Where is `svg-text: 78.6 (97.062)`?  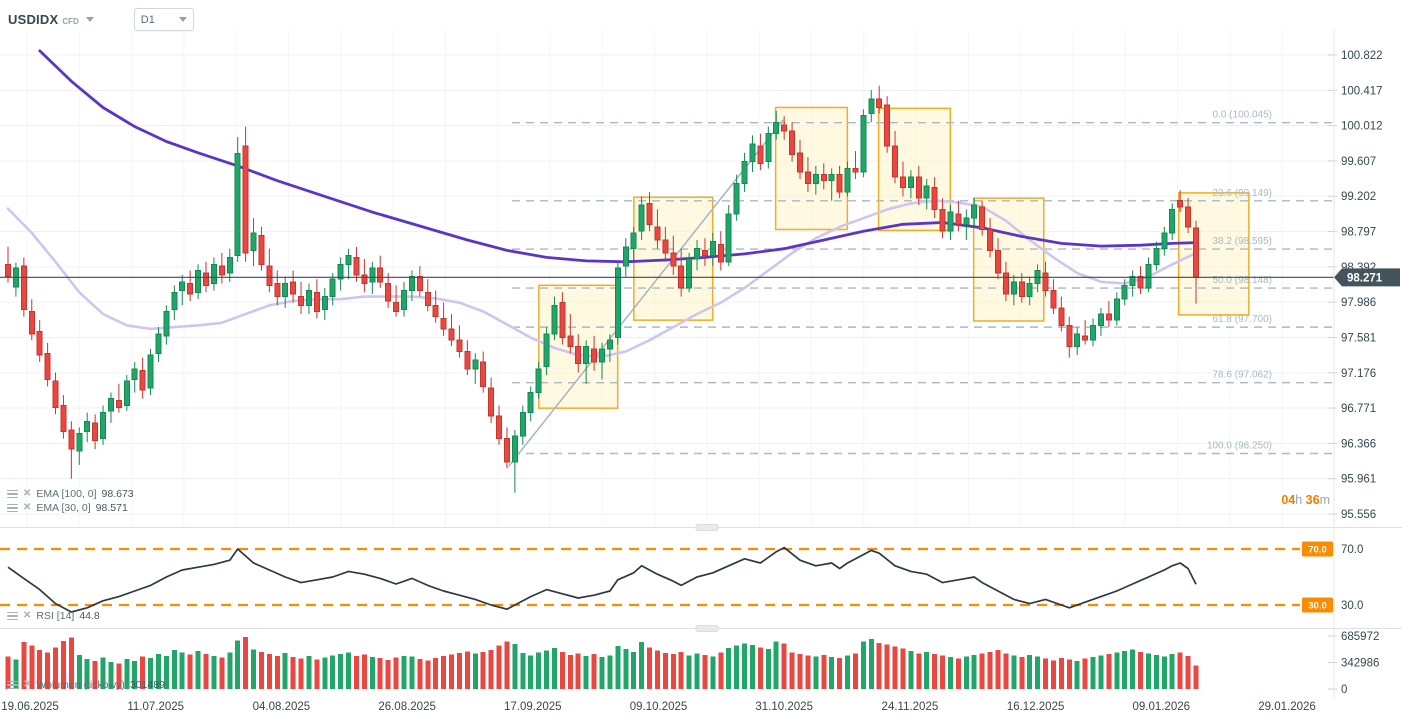
svg-text: 78.6 (97.062) is located at coordinates (1243, 375).